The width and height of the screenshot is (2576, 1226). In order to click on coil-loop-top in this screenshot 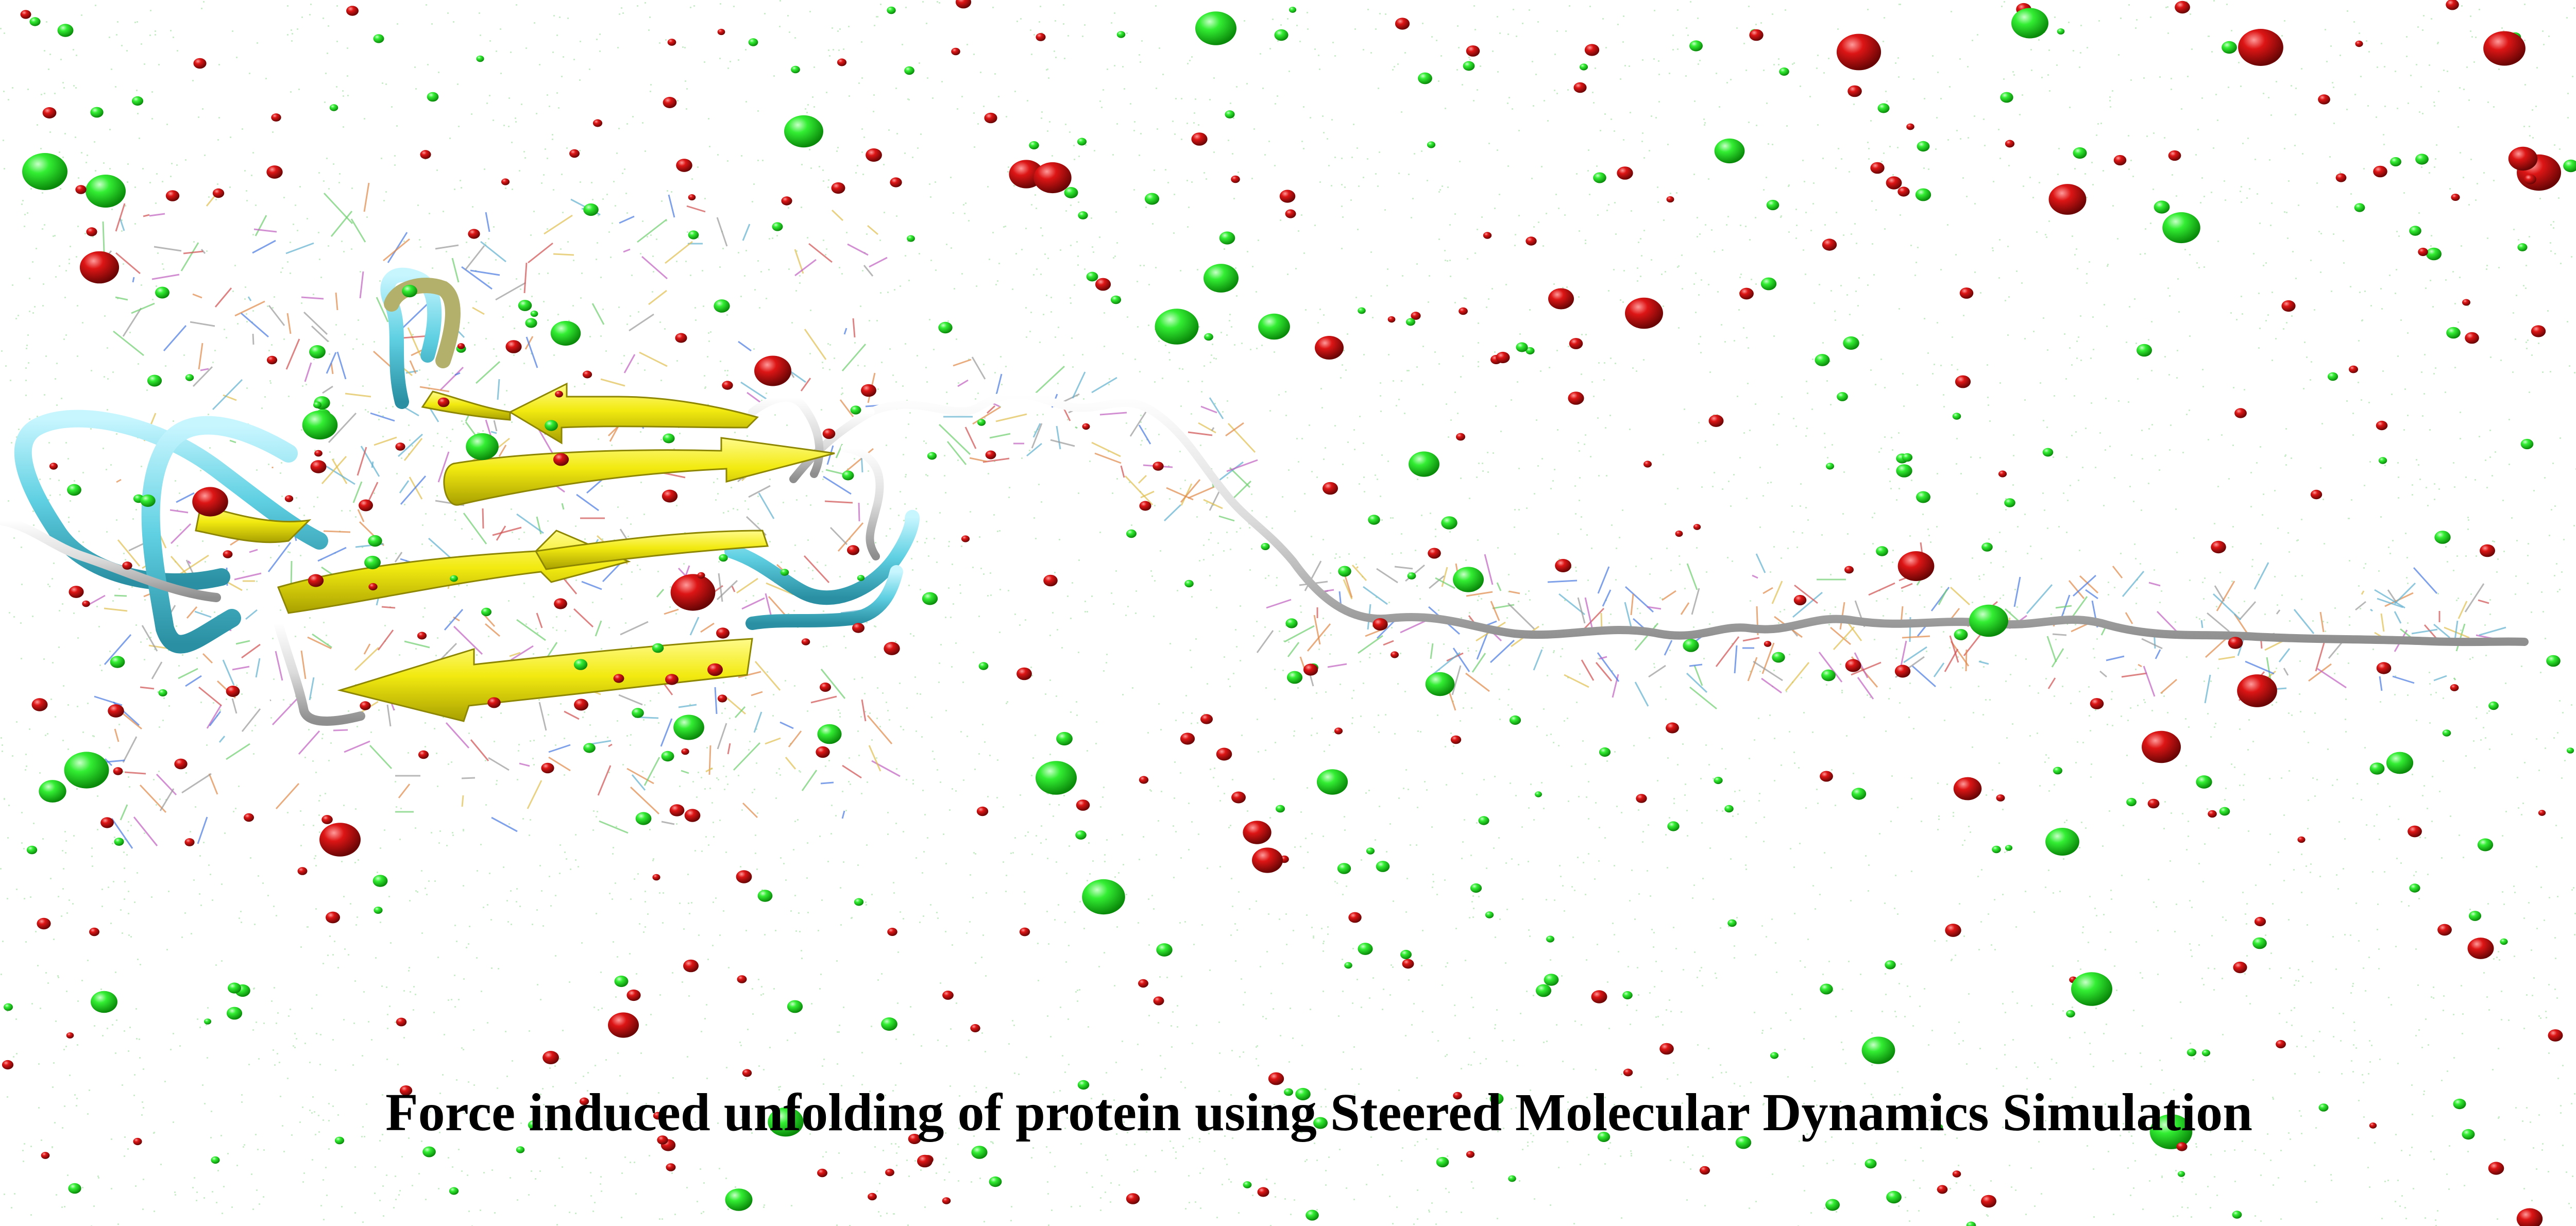, I will do `click(411, 338)`.